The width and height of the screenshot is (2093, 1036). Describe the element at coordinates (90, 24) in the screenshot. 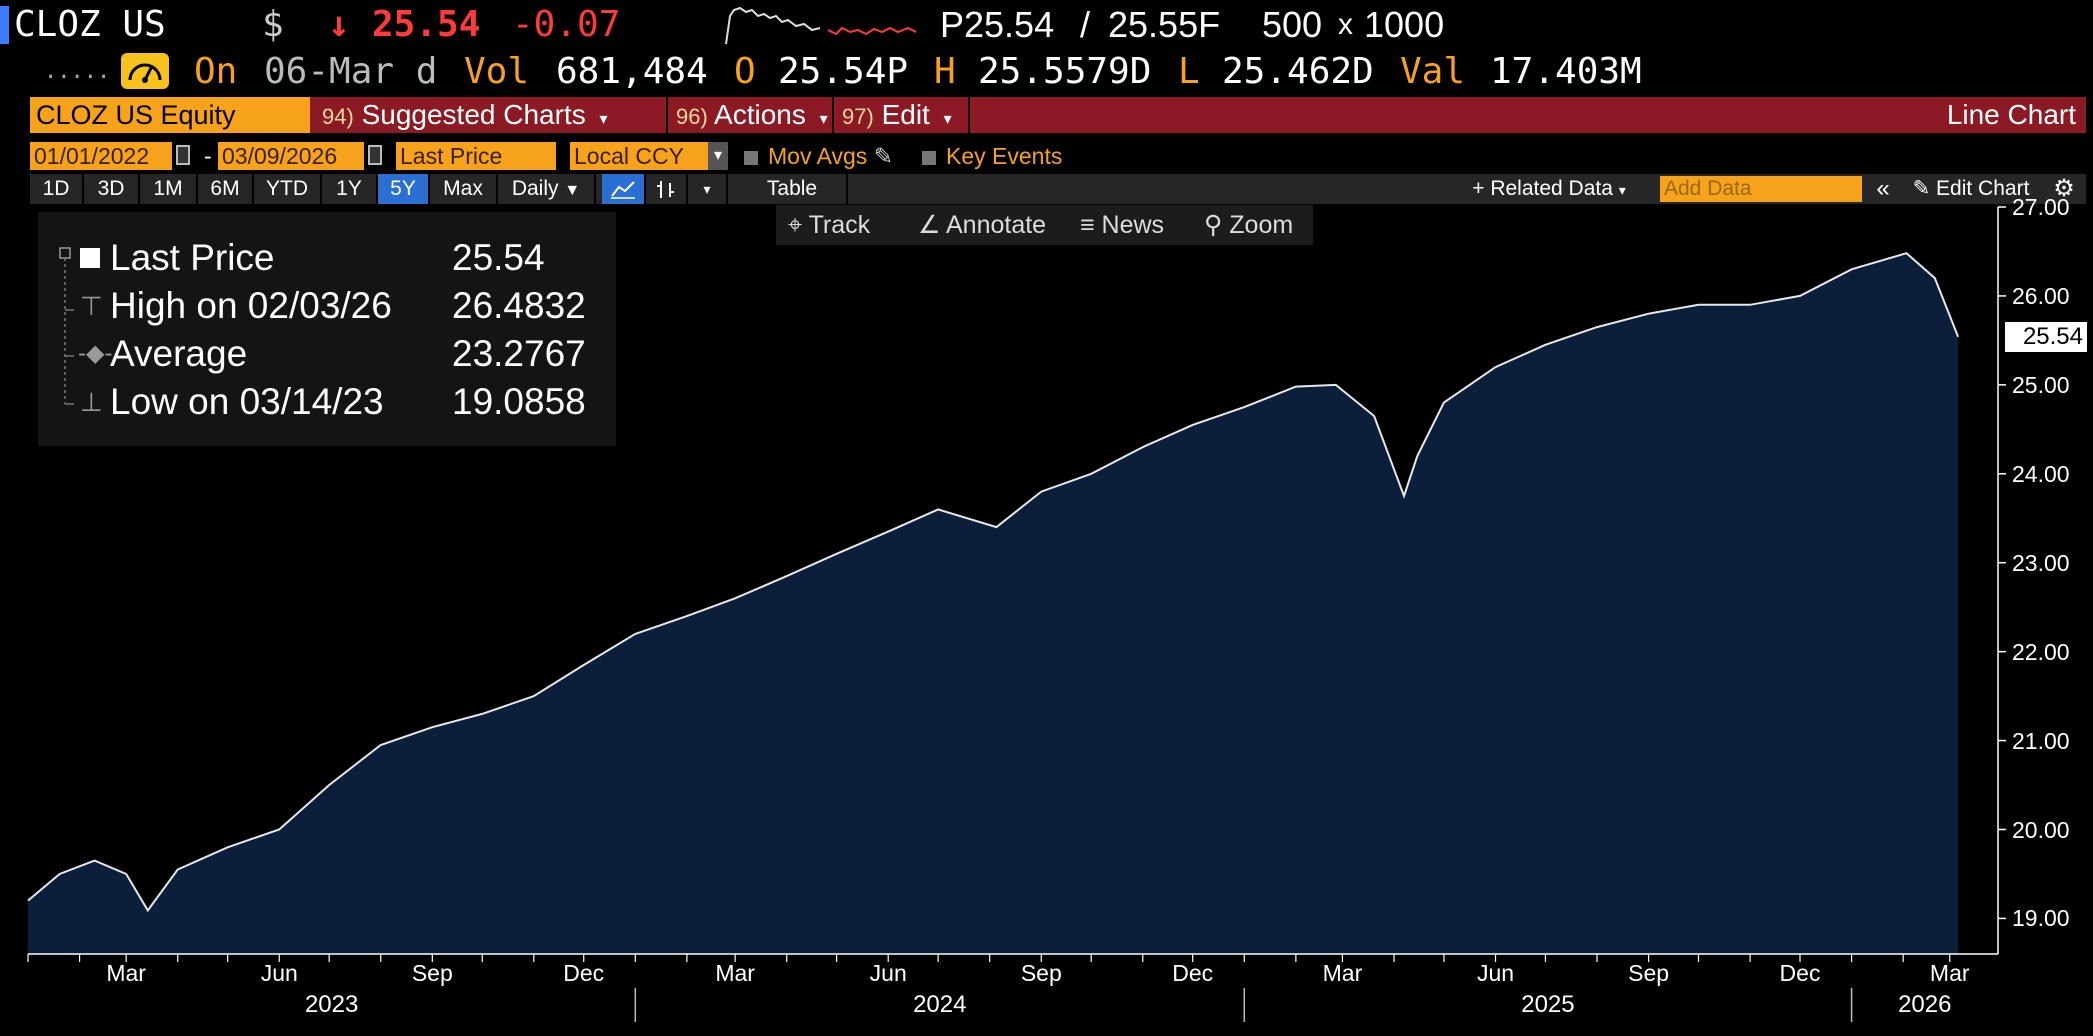

I see `ticker: CLOZ US` at that location.